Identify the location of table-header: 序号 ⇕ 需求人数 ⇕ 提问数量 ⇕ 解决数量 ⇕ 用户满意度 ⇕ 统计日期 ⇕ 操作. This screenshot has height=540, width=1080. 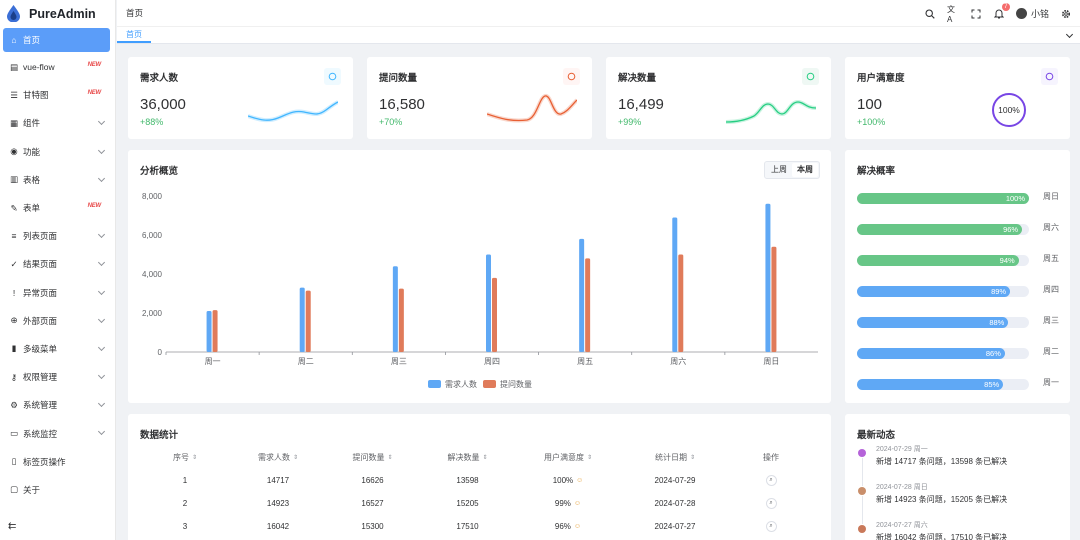
(480, 457).